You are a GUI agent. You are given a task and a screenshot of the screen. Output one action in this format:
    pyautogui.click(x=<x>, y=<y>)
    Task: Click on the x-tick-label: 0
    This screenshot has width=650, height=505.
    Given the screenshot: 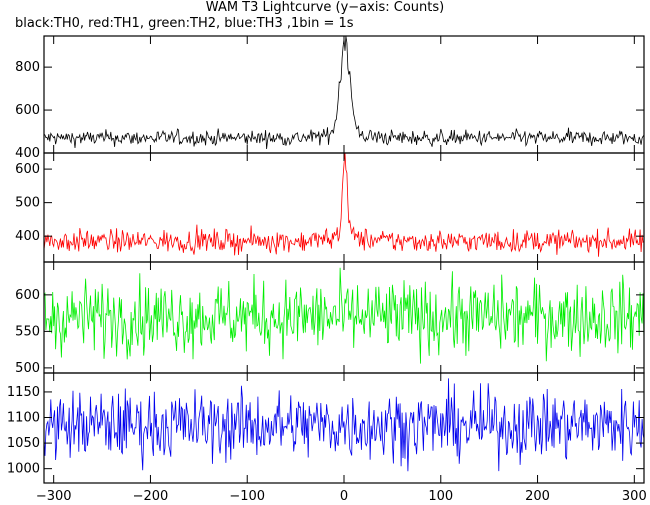 What is the action you would take?
    pyautogui.click(x=344, y=496)
    